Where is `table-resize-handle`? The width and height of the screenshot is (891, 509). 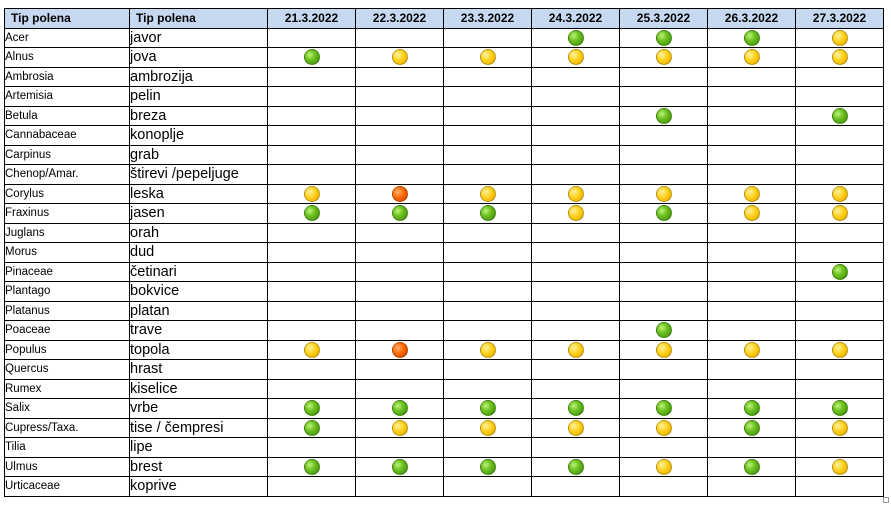 table-resize-handle is located at coordinates (886, 500).